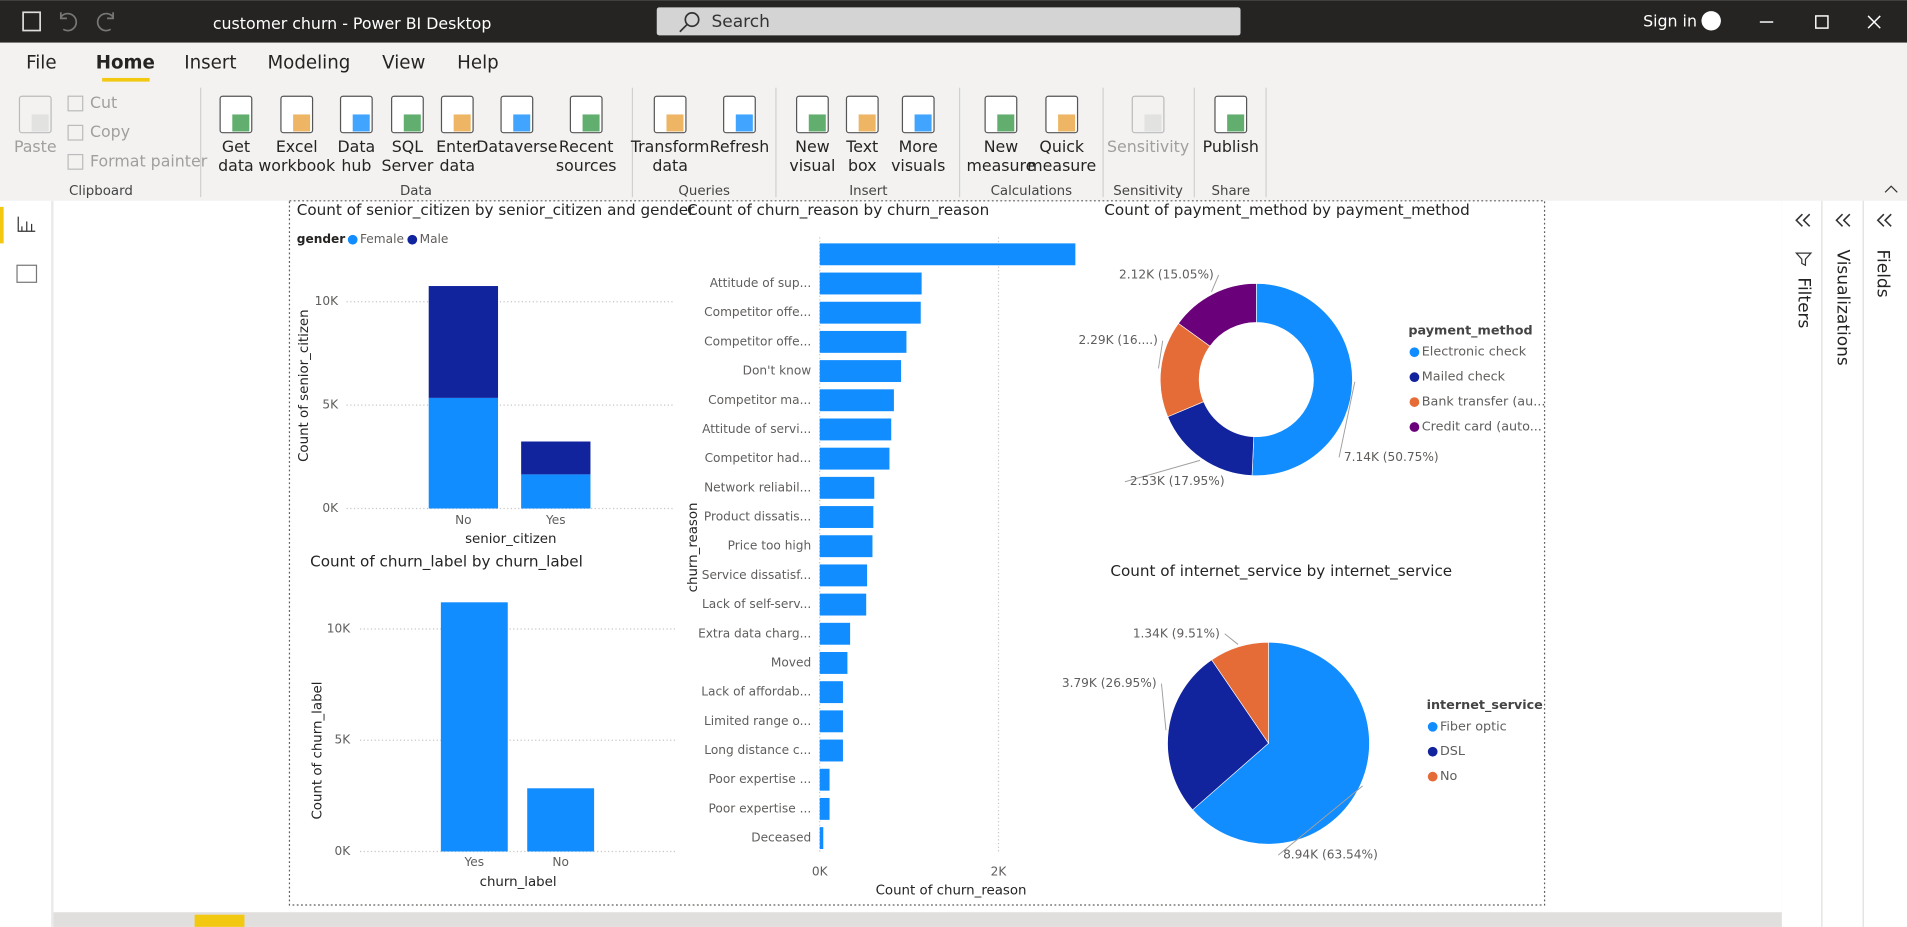 This screenshot has width=1907, height=927. Describe the element at coordinates (31, 21) in the screenshot. I see `save-icon` at that location.